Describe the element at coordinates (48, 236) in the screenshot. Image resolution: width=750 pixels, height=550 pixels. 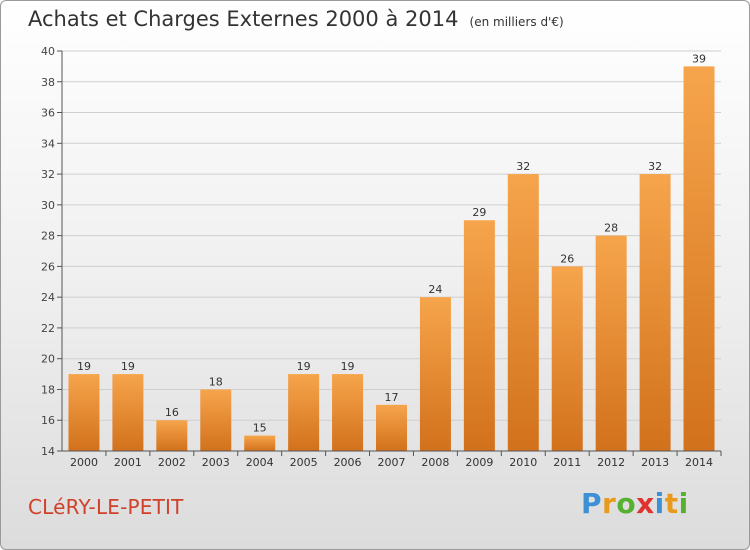
I see `y-tick-label: 28` at that location.